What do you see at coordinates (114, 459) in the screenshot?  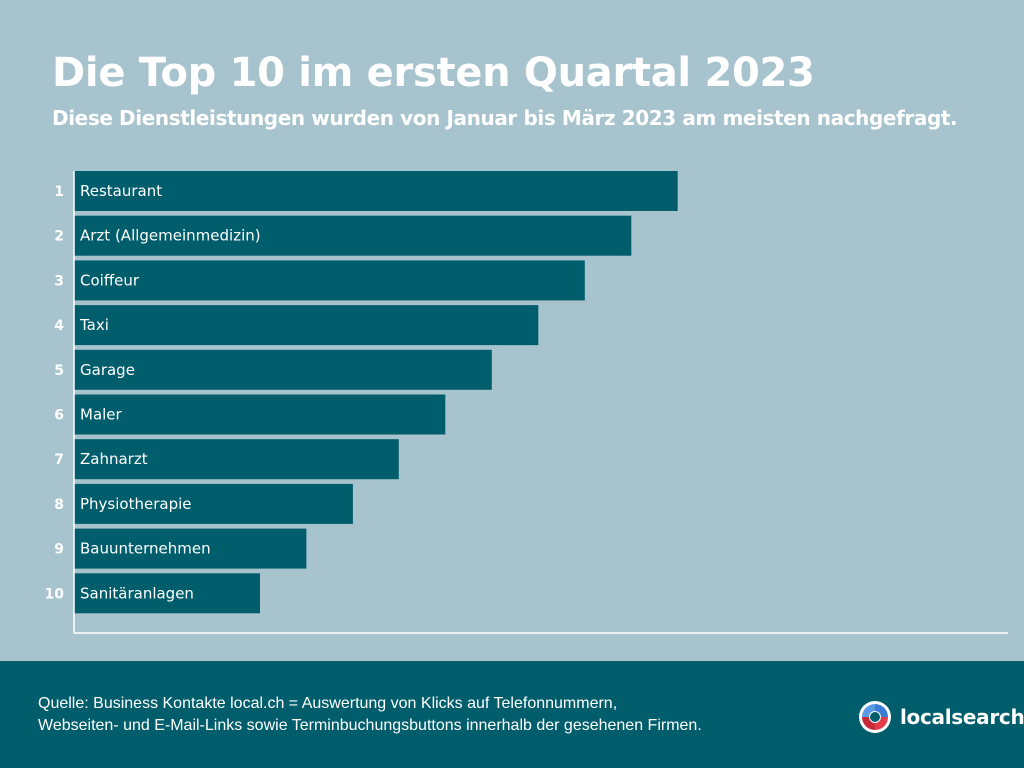 I see `bar-label-7: Zahnarzt` at bounding box center [114, 459].